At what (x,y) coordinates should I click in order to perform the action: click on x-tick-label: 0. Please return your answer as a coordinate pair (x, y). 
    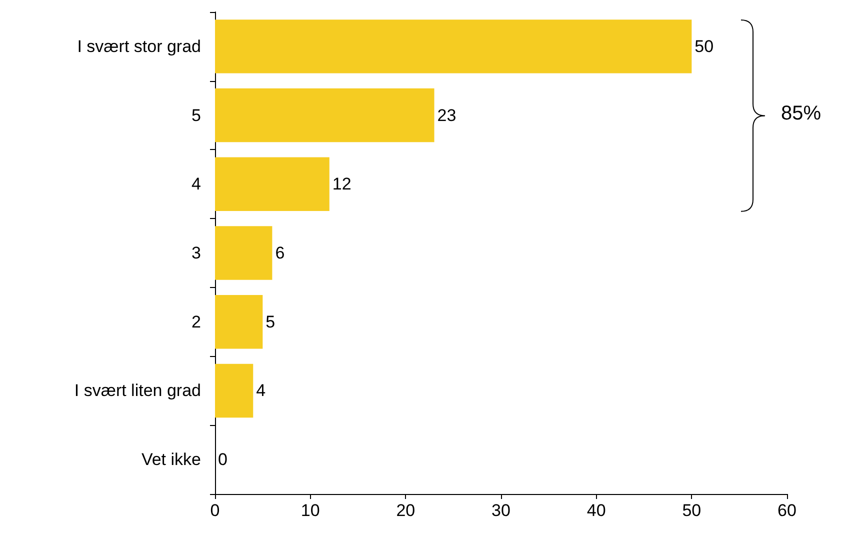
    Looking at the image, I should click on (215, 510).